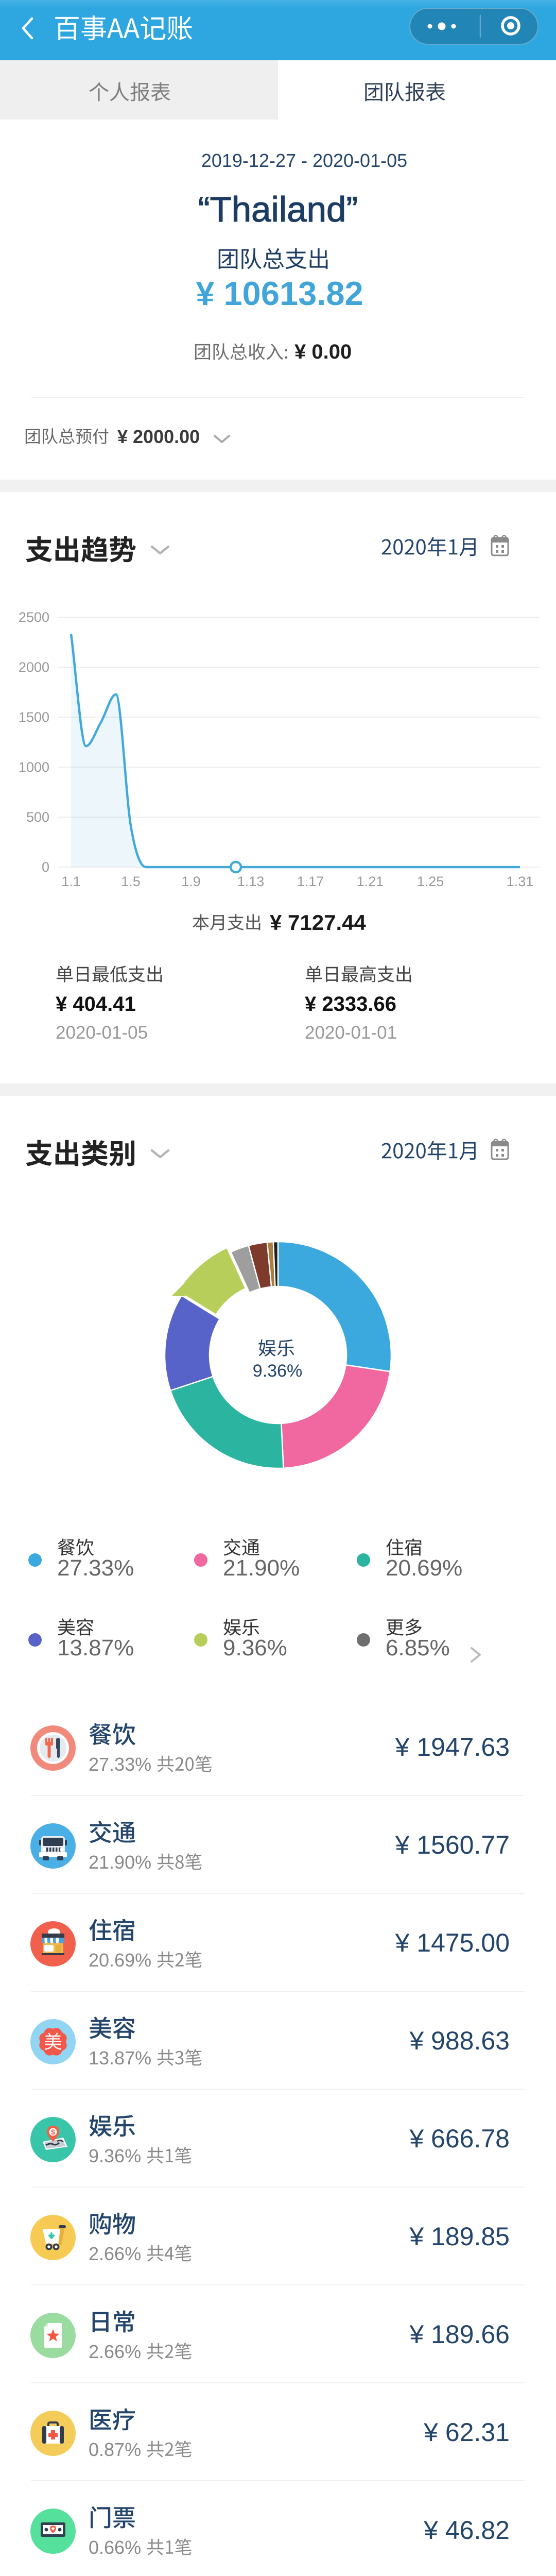  I want to click on svg-text: 500, so click(37, 817).